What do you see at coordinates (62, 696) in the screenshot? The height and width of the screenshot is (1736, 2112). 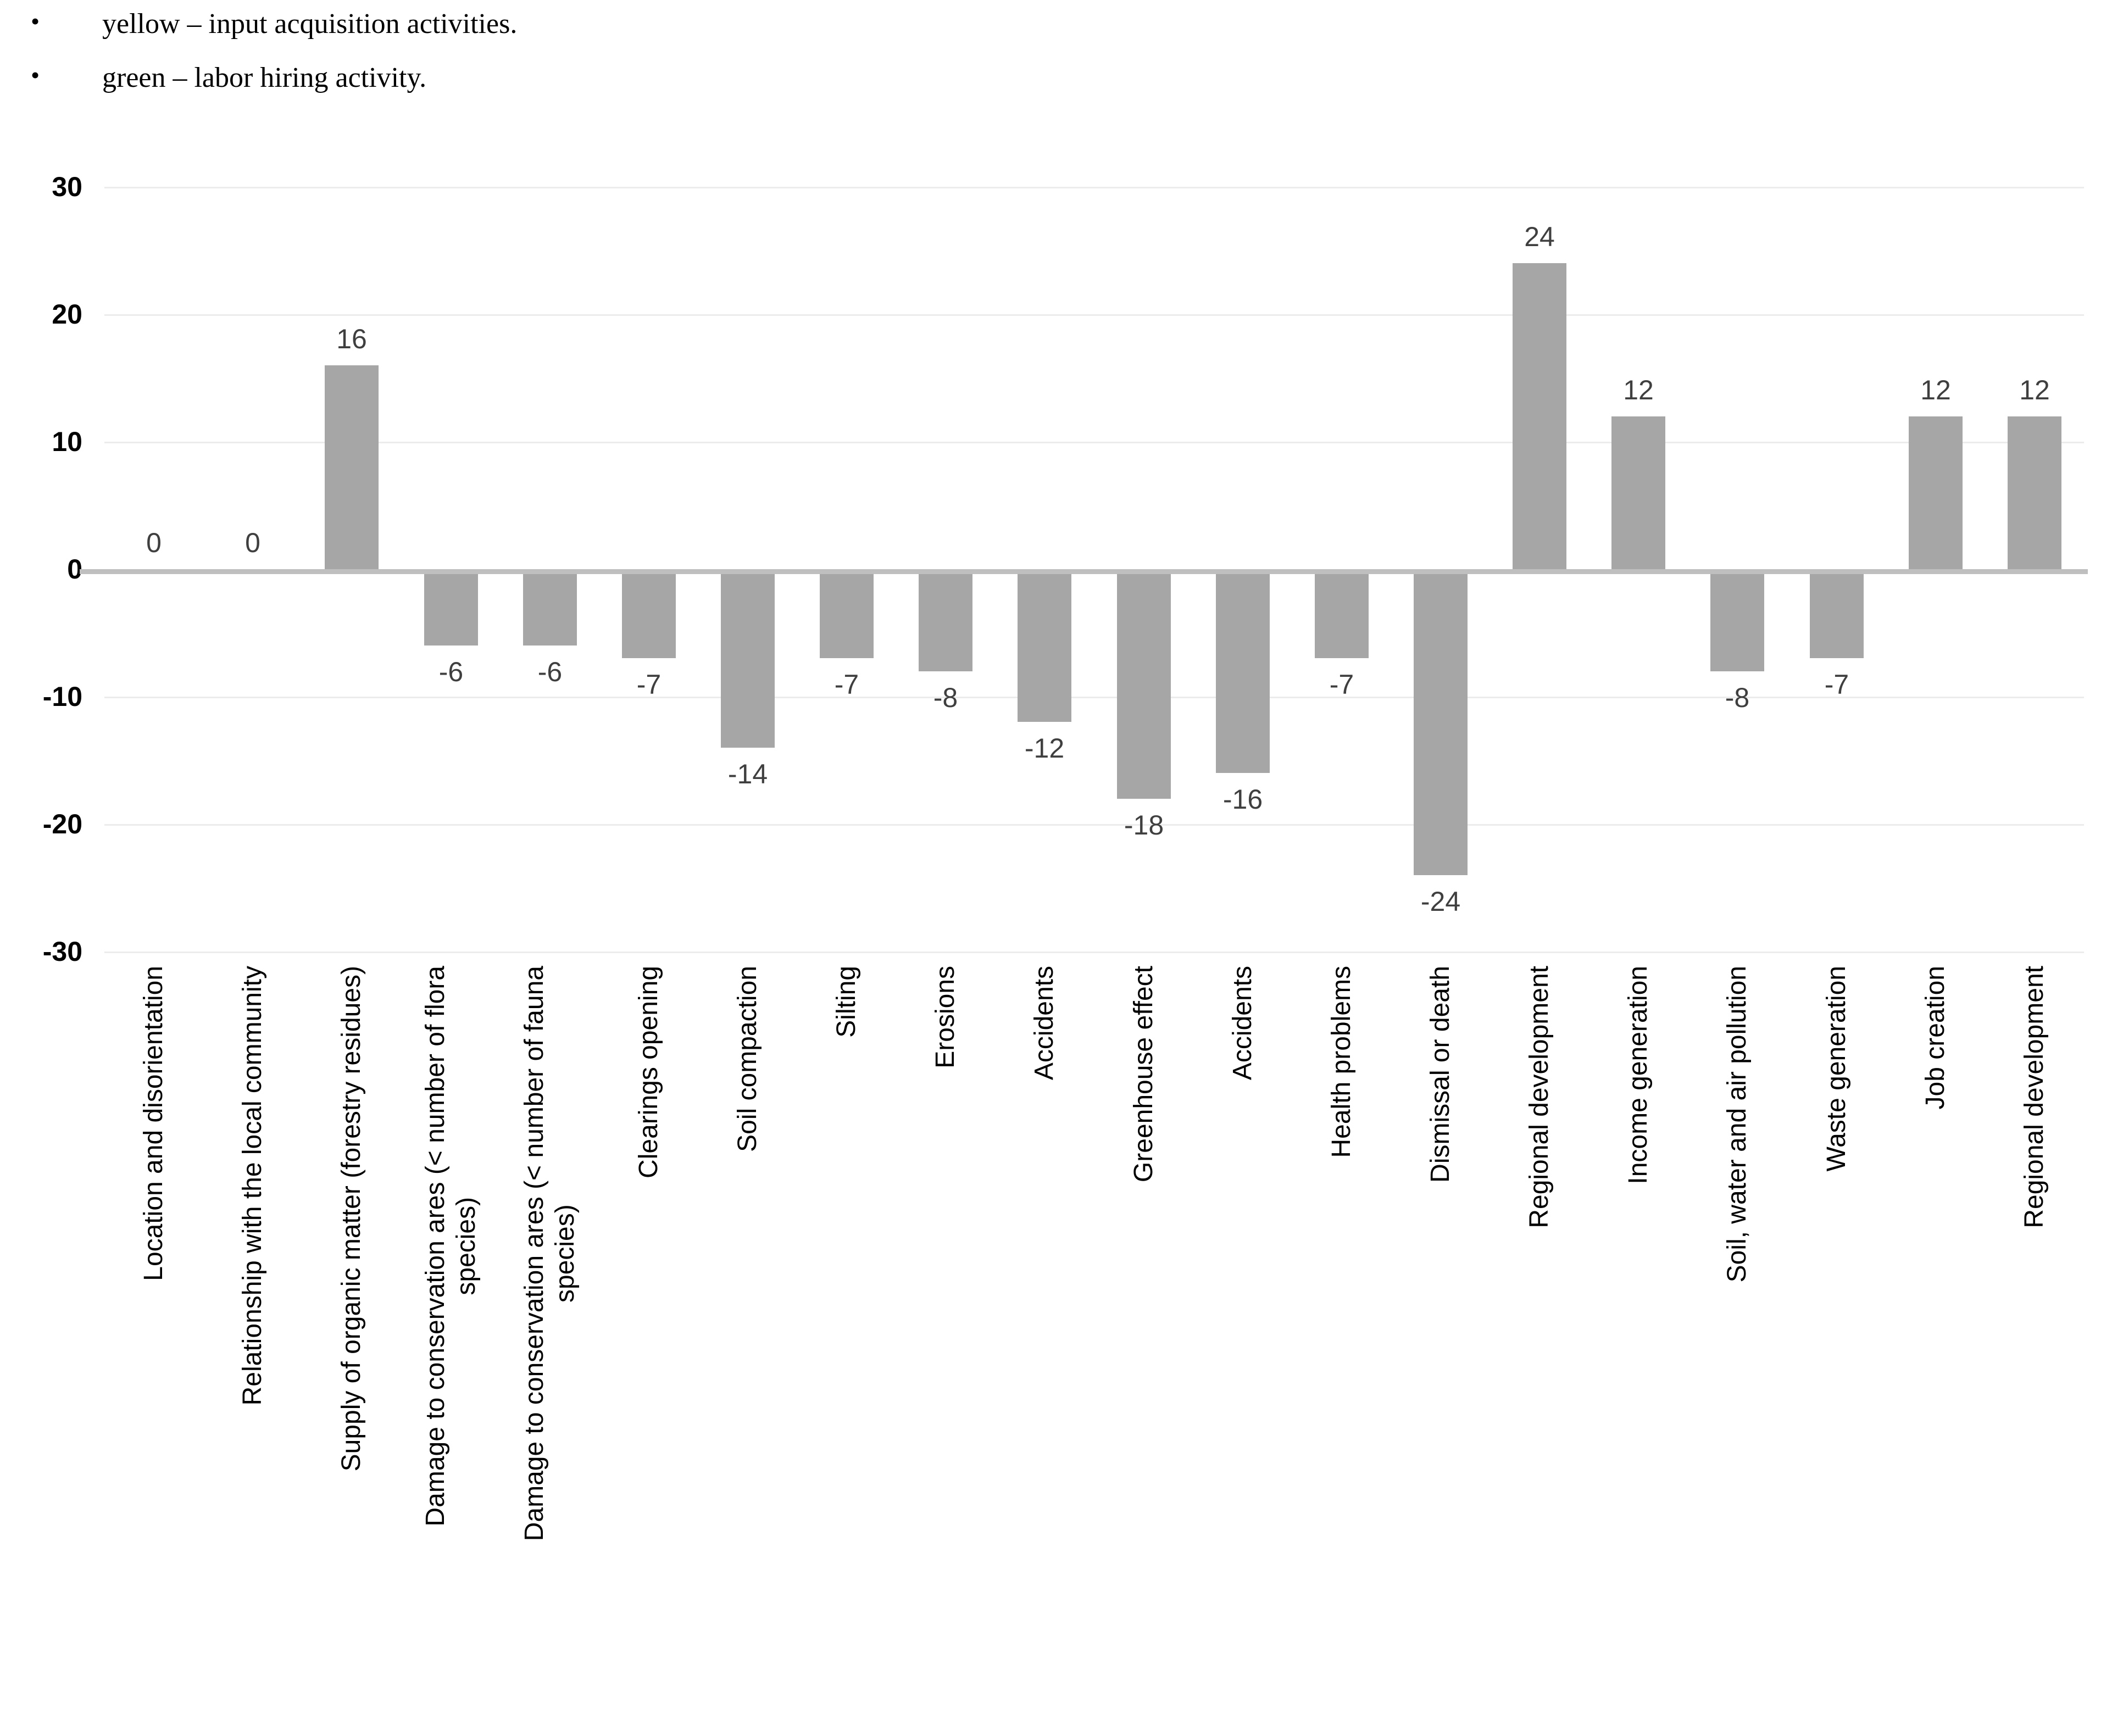 I see `y-tick-label: -10` at bounding box center [62, 696].